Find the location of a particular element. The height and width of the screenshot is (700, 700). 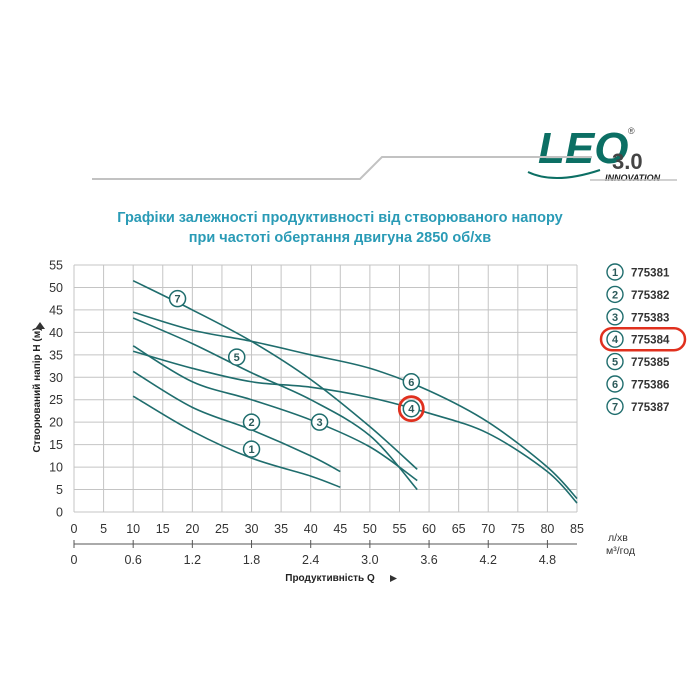

legend-marker-label-3: 3 is located at coordinates (615, 318).